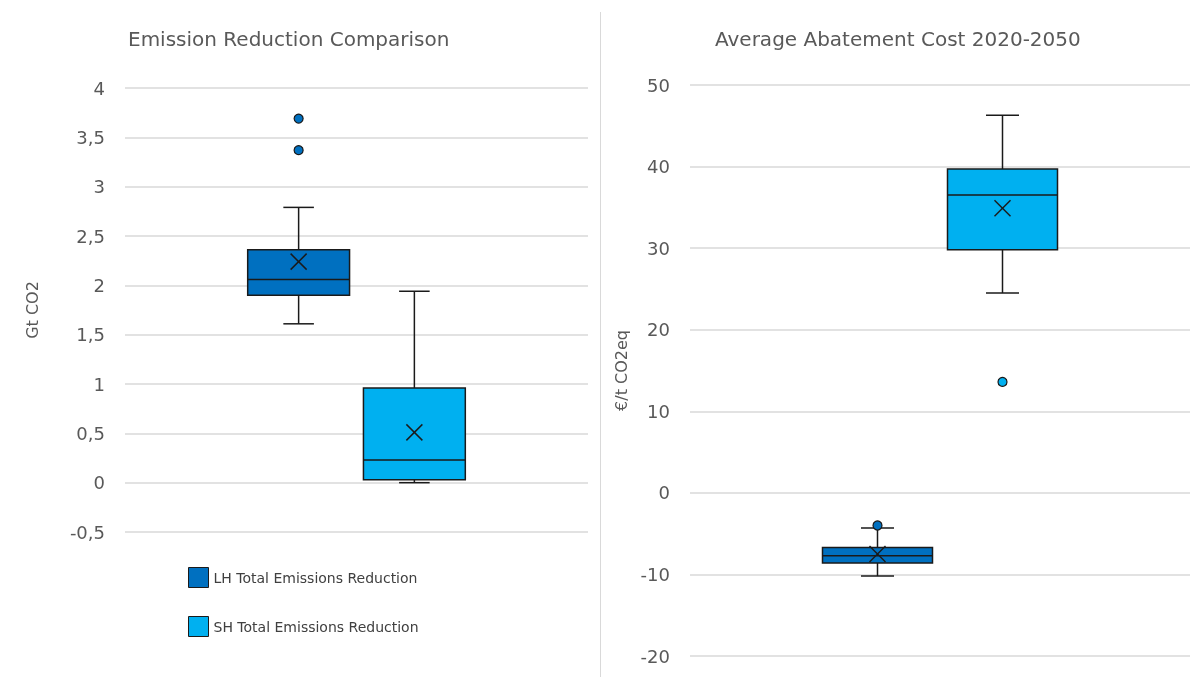  What do you see at coordinates (99, 187) in the screenshot?
I see `y-tick-label: 3` at bounding box center [99, 187].